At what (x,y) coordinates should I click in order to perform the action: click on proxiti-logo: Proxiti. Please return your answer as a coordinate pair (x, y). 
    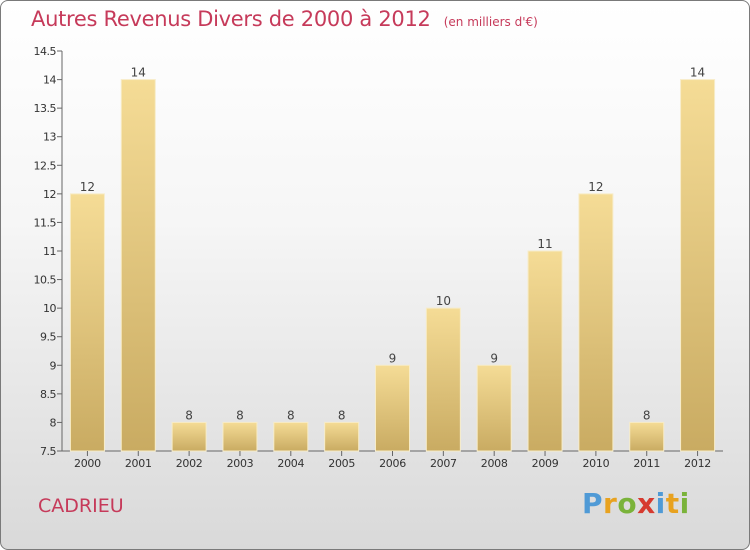
    Looking at the image, I should click on (636, 503).